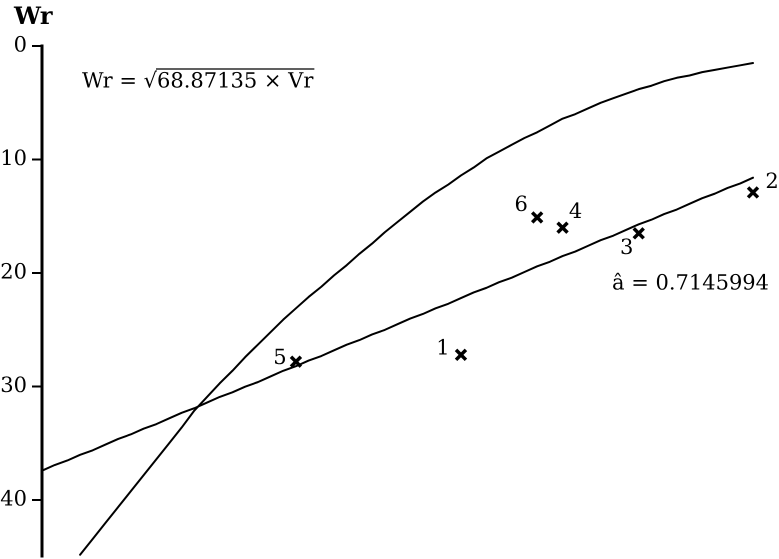 Image resolution: width=779 pixels, height=559 pixels. Describe the element at coordinates (575, 211) in the screenshot. I see `annotation: 4` at that location.